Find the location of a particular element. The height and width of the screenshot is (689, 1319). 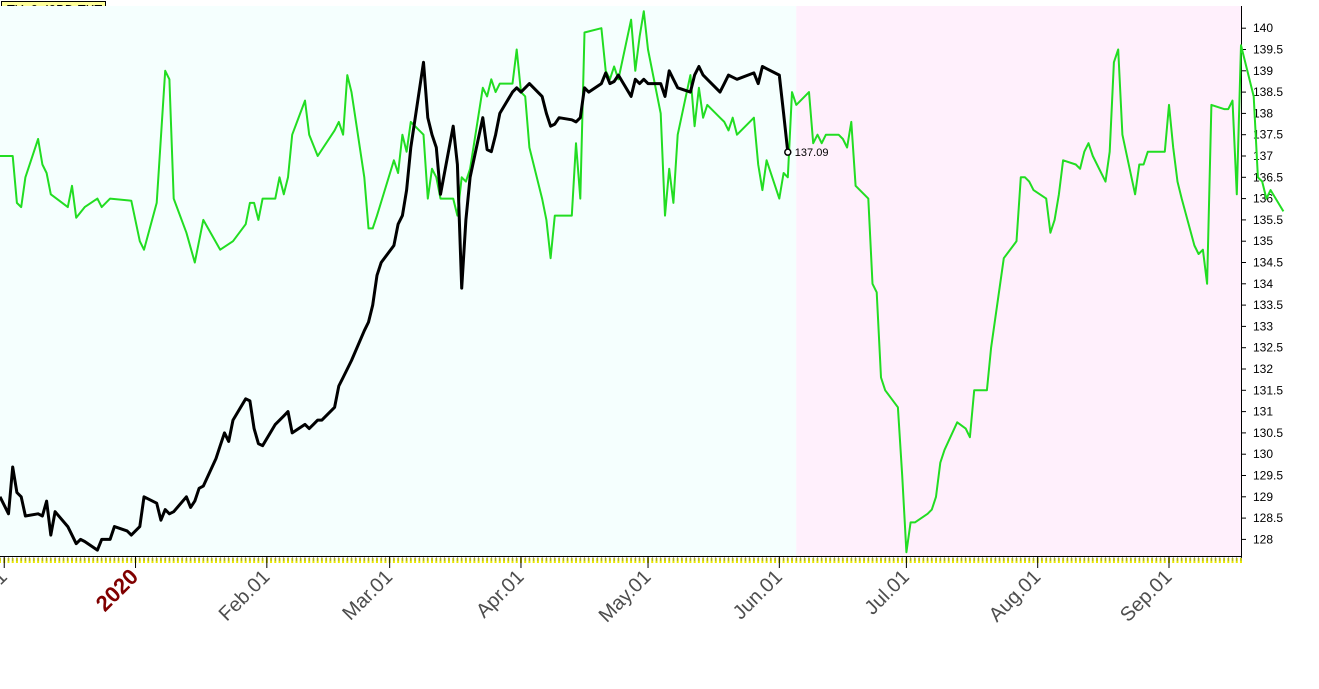

y-tick-label: 129 is located at coordinates (1263, 497).